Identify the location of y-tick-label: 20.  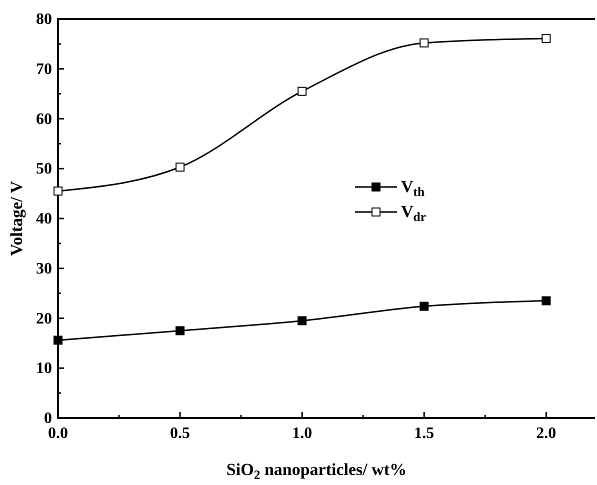
(44, 319).